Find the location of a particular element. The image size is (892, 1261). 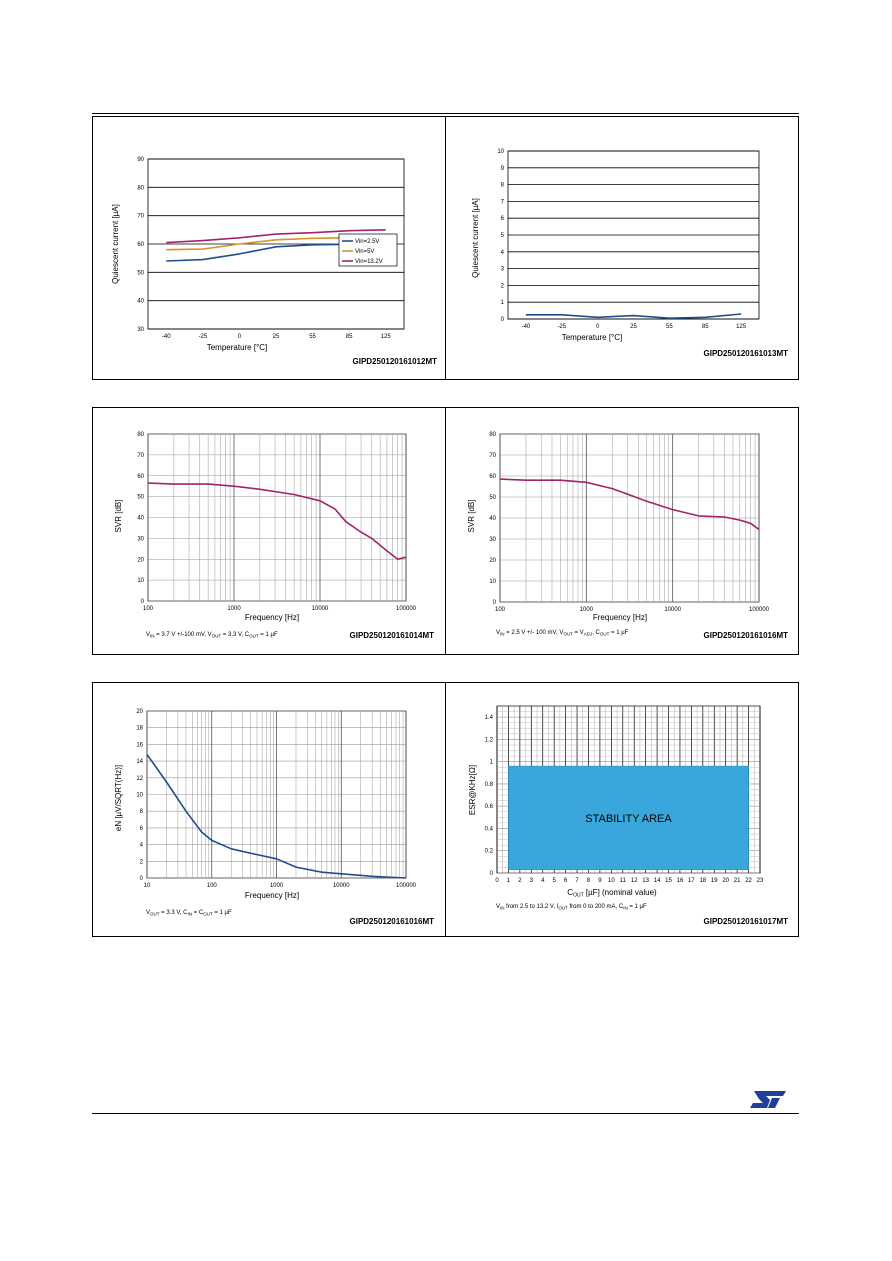

x-tick-label: 6 is located at coordinates (566, 881).